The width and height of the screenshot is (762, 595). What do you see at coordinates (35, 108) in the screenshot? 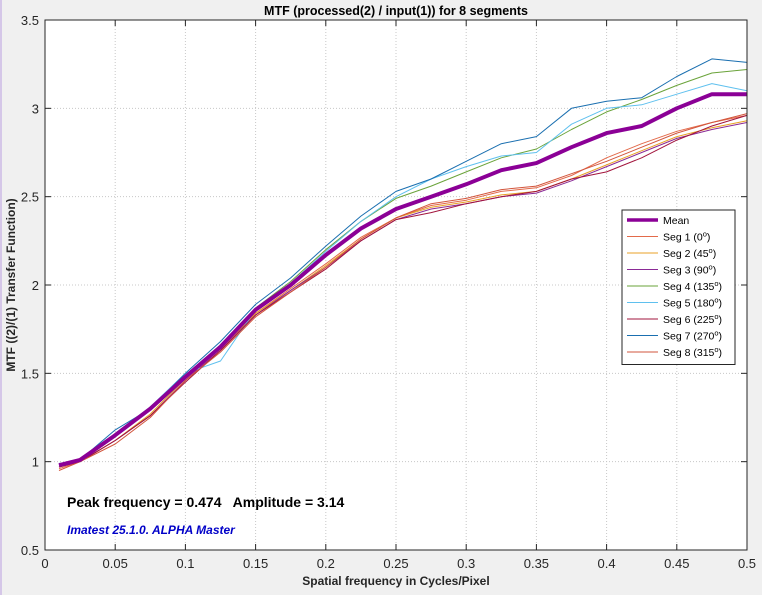
I see `y-tick-label: 3` at bounding box center [35, 108].